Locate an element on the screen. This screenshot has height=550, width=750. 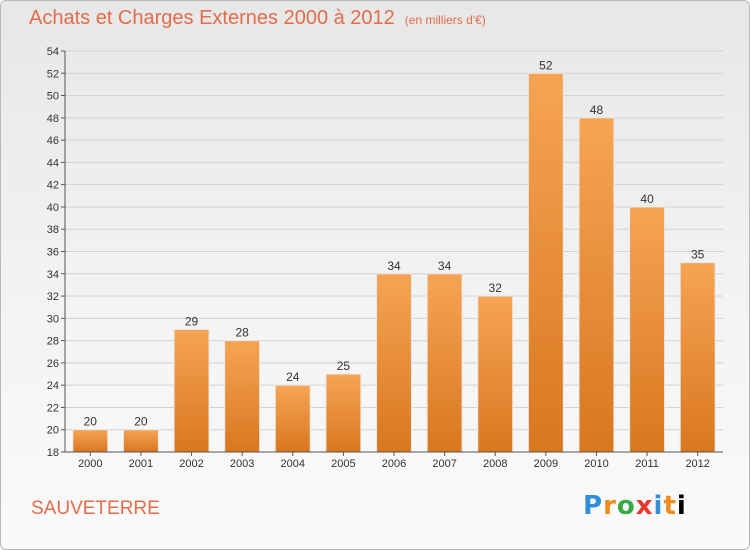
x-tick-label: 2000 is located at coordinates (90, 464).